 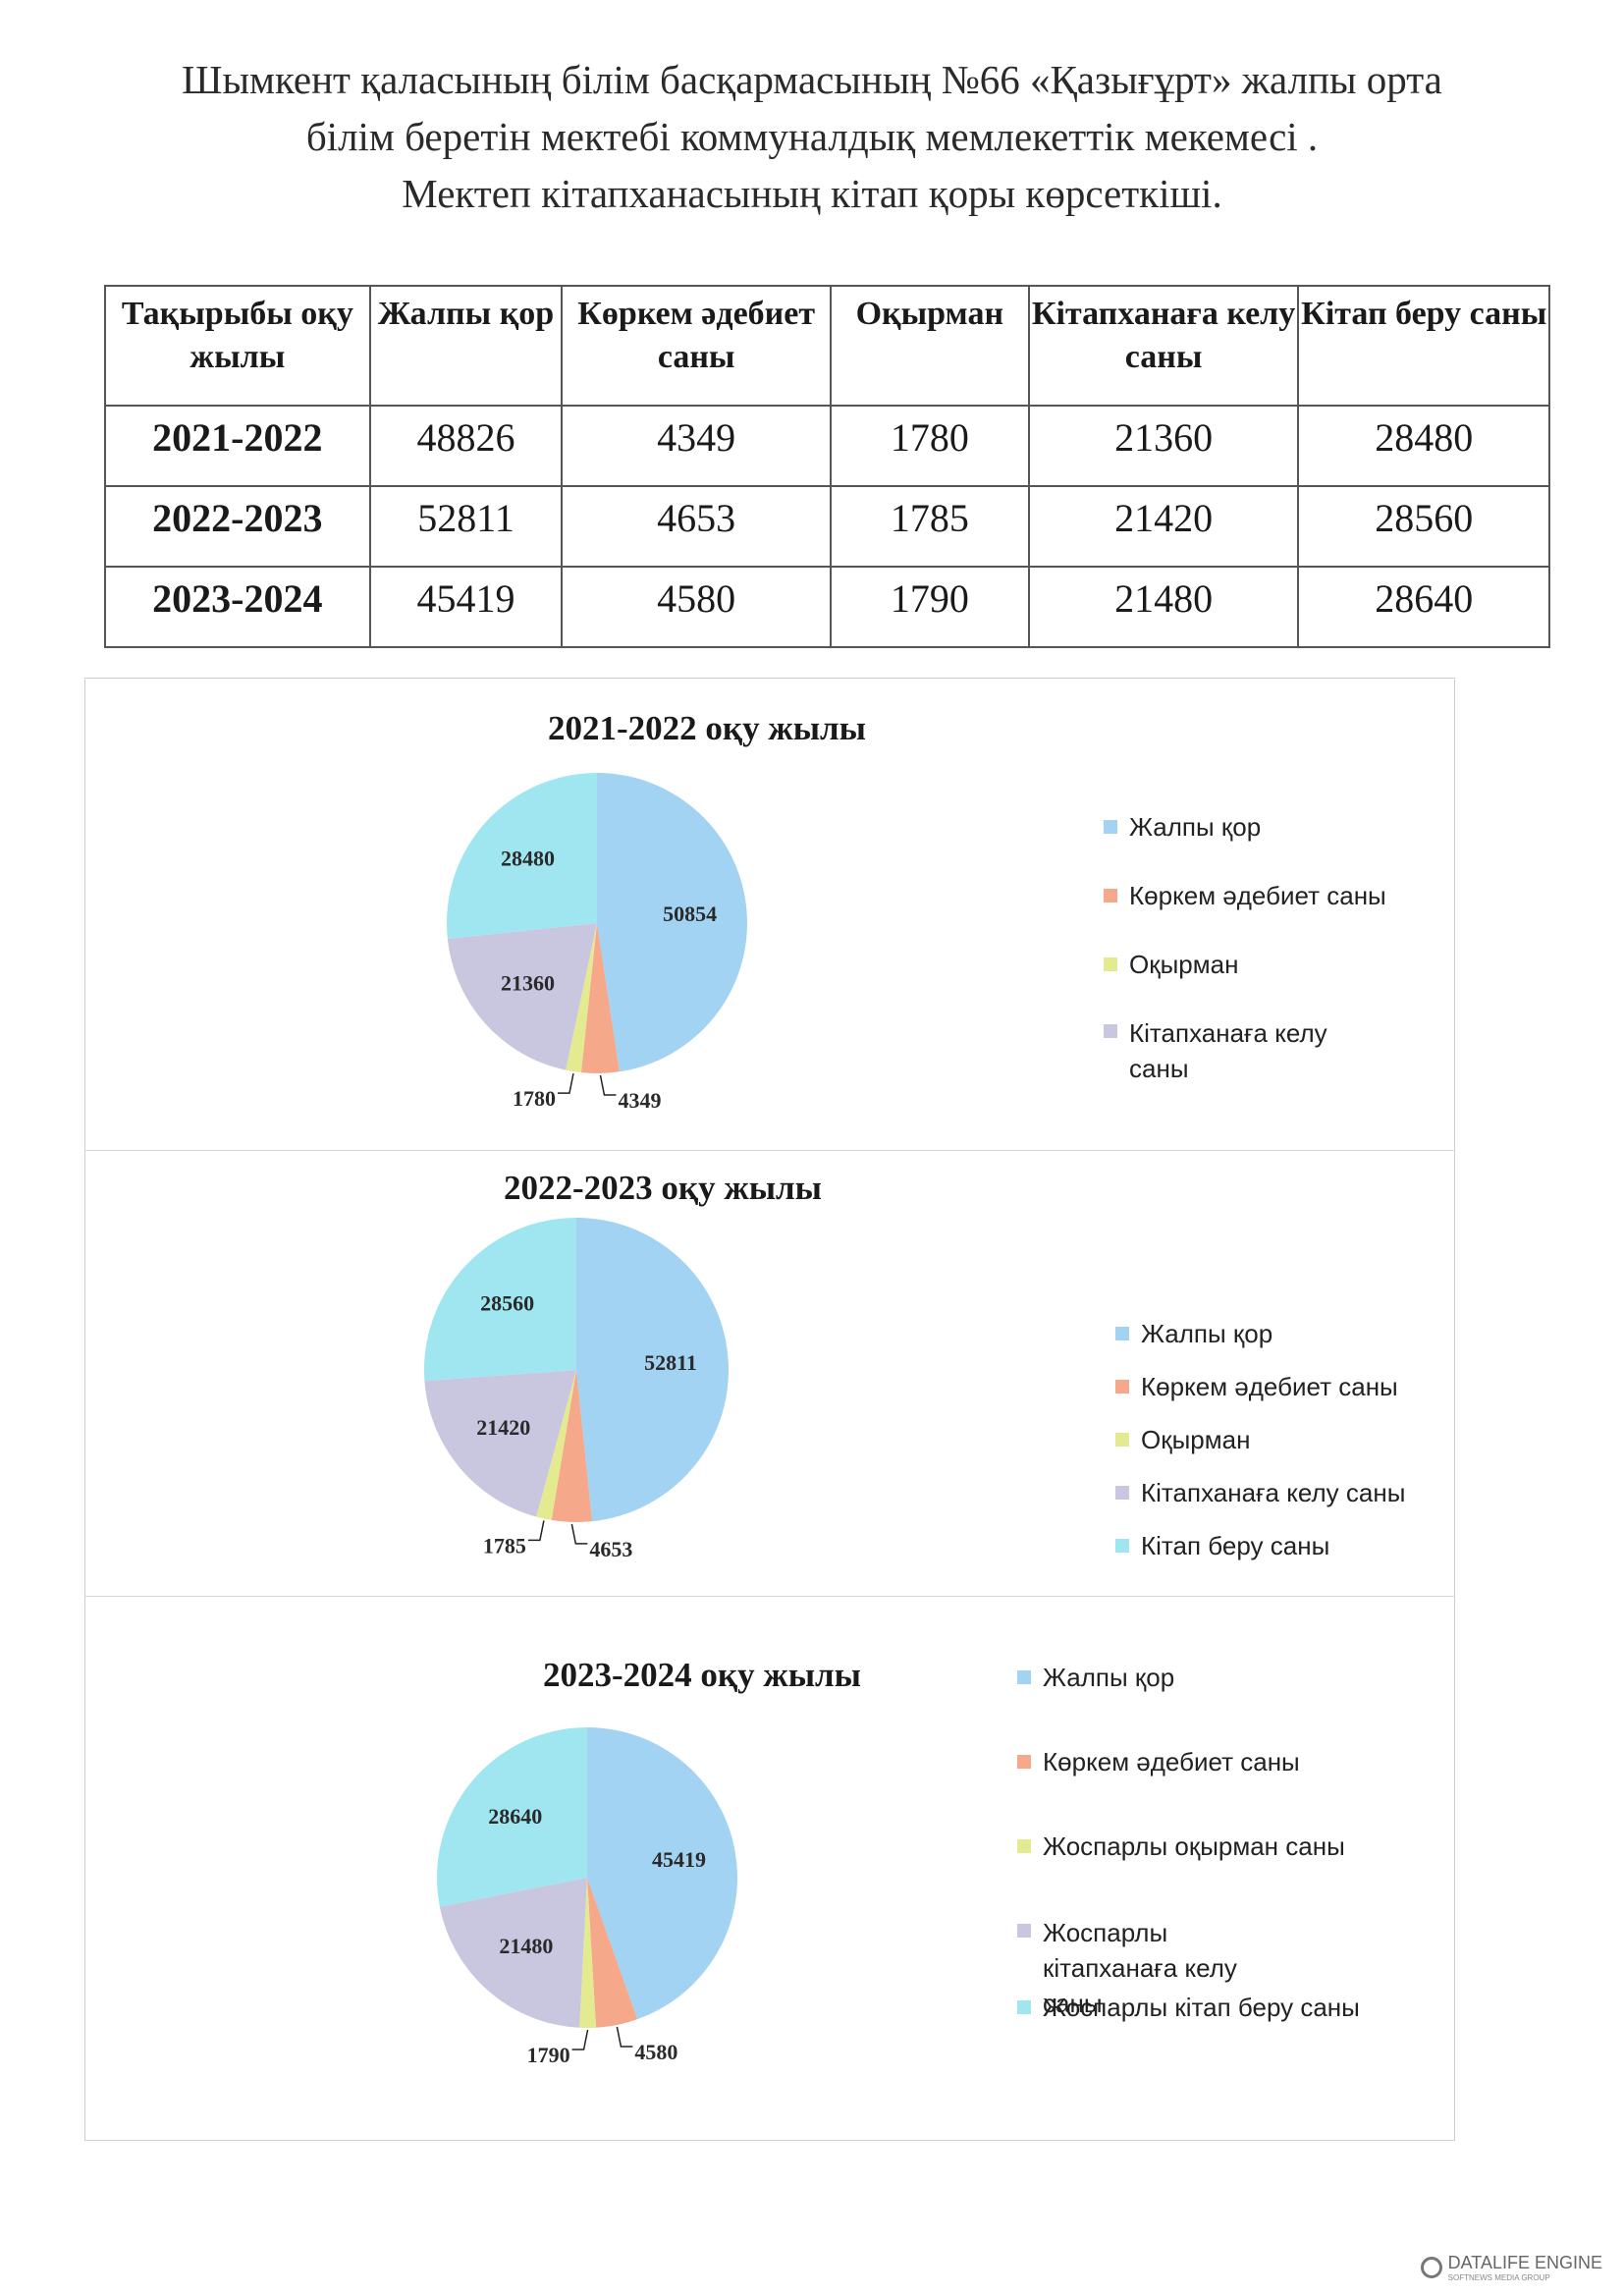 What do you see at coordinates (696, 526) in the screenshot?
I see `cell-fiction: 4653` at bounding box center [696, 526].